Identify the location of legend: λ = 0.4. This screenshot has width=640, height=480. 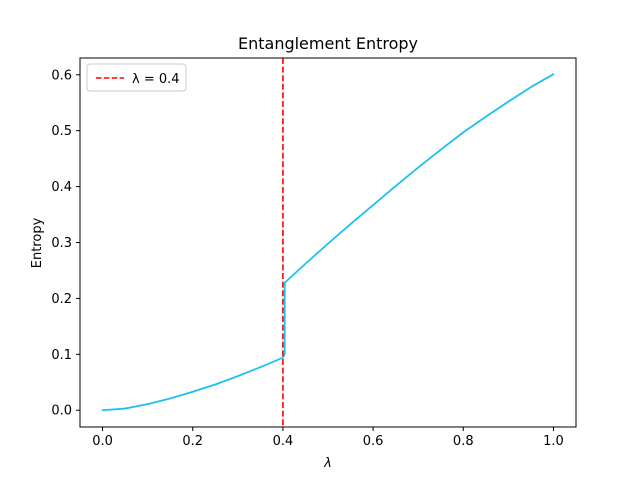
(136, 77).